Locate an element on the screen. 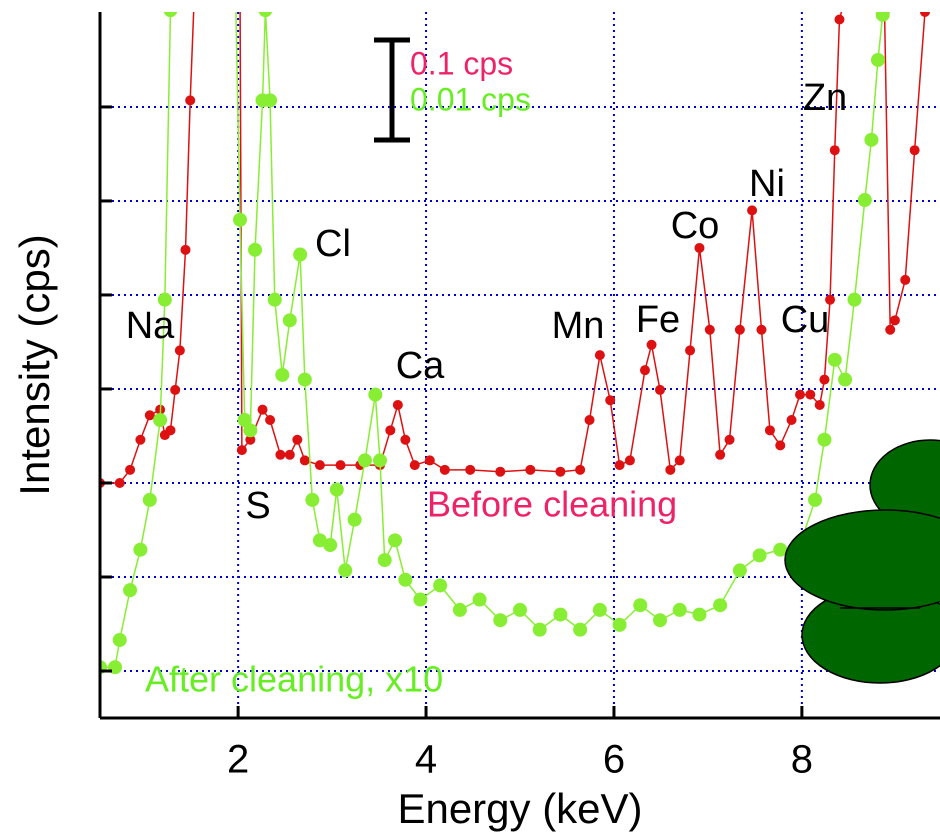  peak-label: Fe is located at coordinates (658, 320).